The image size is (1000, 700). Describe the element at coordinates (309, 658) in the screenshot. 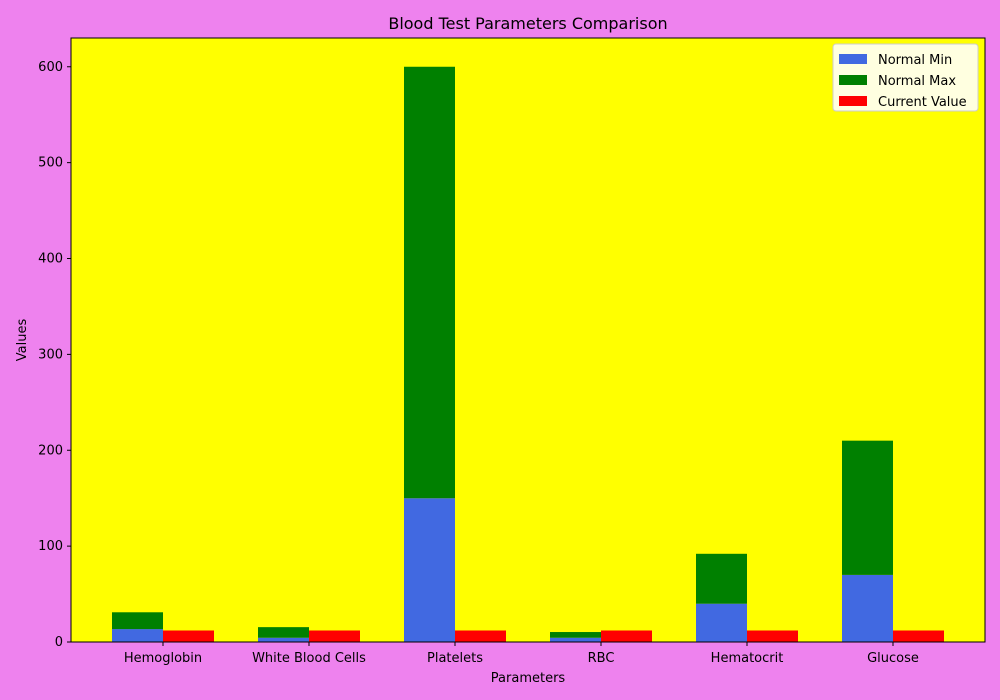

I see `x-tick-label: White Blood Cells` at that location.